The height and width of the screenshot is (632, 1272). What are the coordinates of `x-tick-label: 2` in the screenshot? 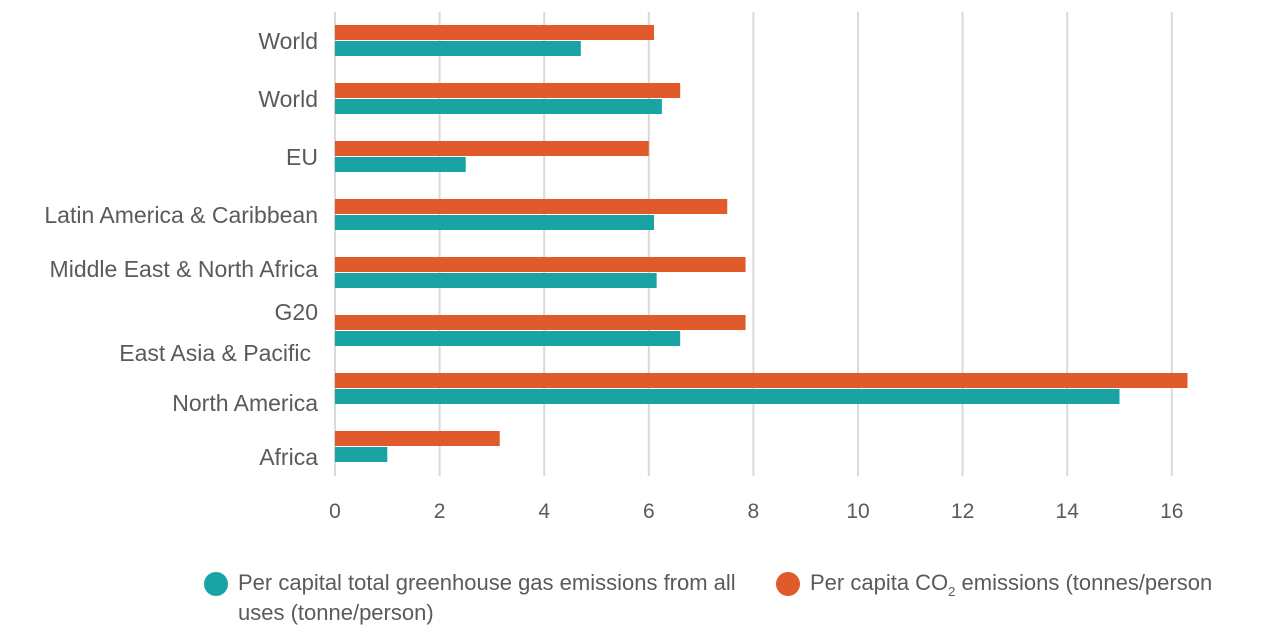 It's located at (440, 511).